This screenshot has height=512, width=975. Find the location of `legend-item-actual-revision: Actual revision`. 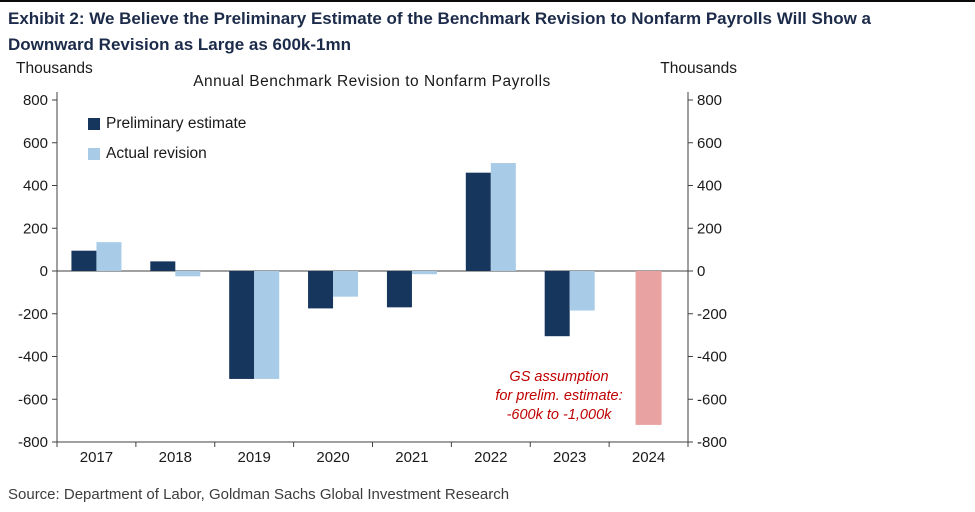

legend-item-actual-revision: Actual revision is located at coordinates (167, 154).